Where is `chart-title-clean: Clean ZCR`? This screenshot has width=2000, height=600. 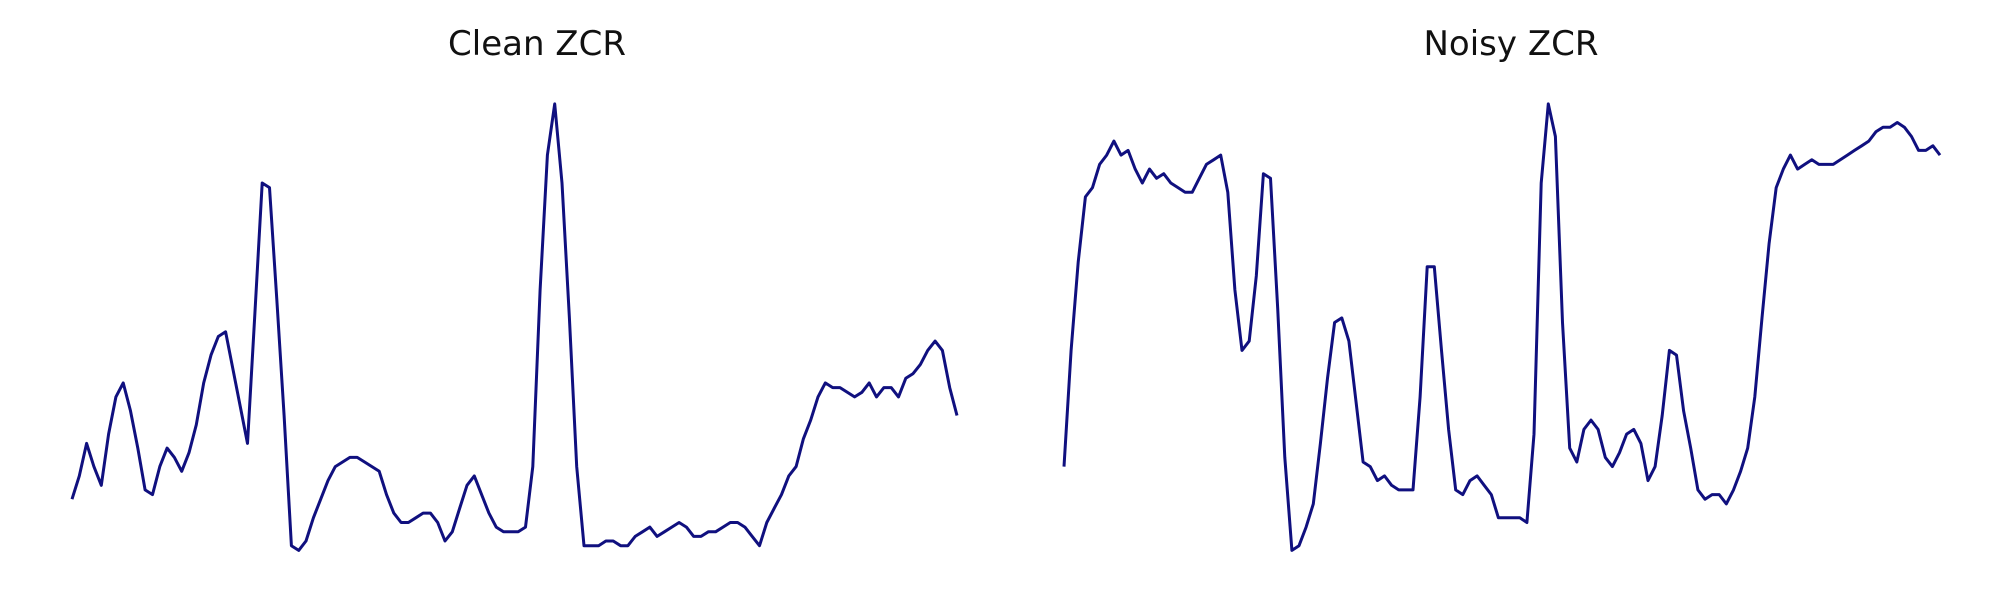 chart-title-clean: Clean ZCR is located at coordinates (537, 44).